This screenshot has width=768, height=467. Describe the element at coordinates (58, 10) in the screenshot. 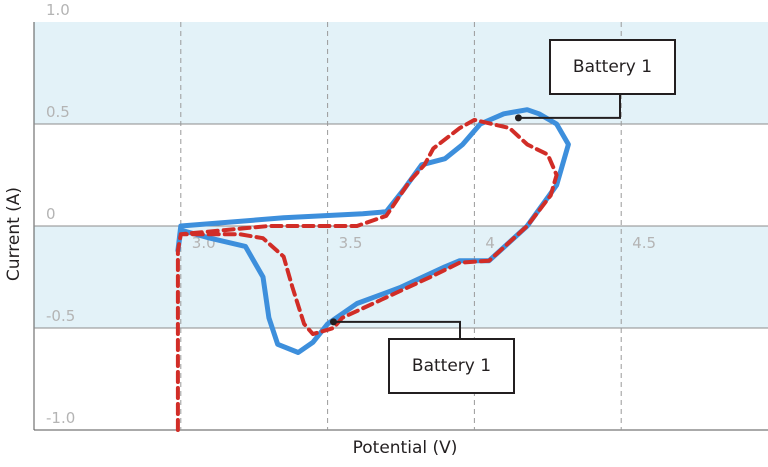

I see `y-tick-label: 1.0` at that location.